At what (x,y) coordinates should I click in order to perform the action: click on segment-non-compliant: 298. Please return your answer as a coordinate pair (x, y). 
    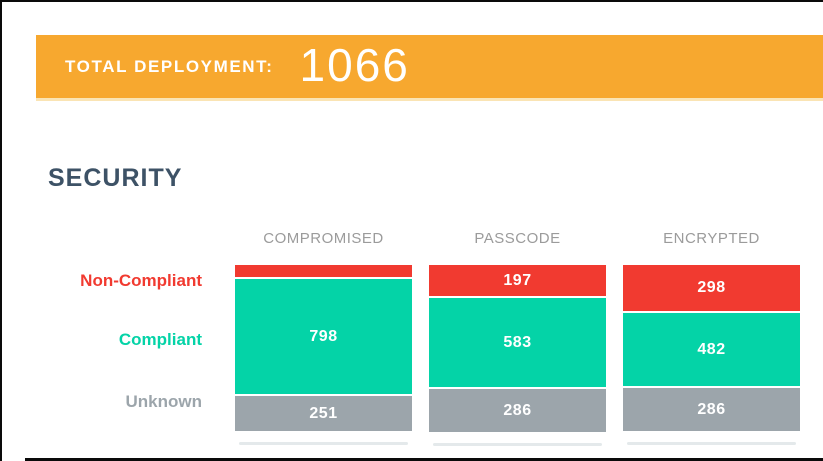
    Looking at the image, I should click on (711, 288).